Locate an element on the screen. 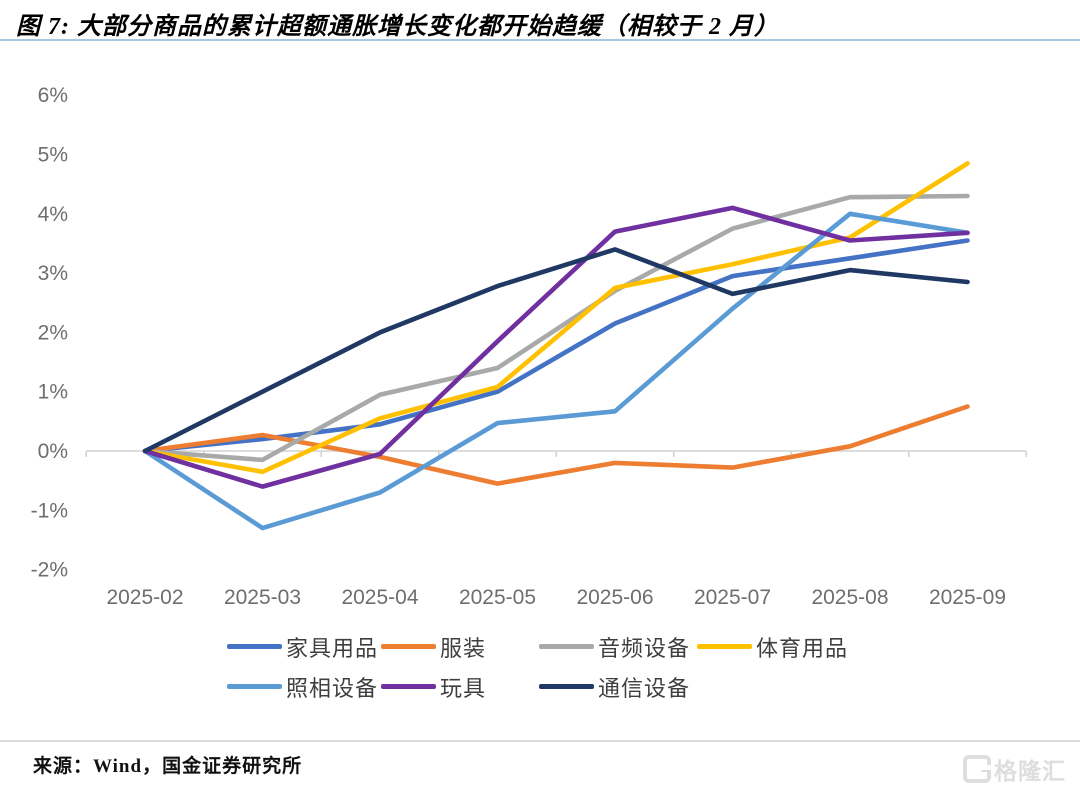  legend-label: 服装 is located at coordinates (463, 648).